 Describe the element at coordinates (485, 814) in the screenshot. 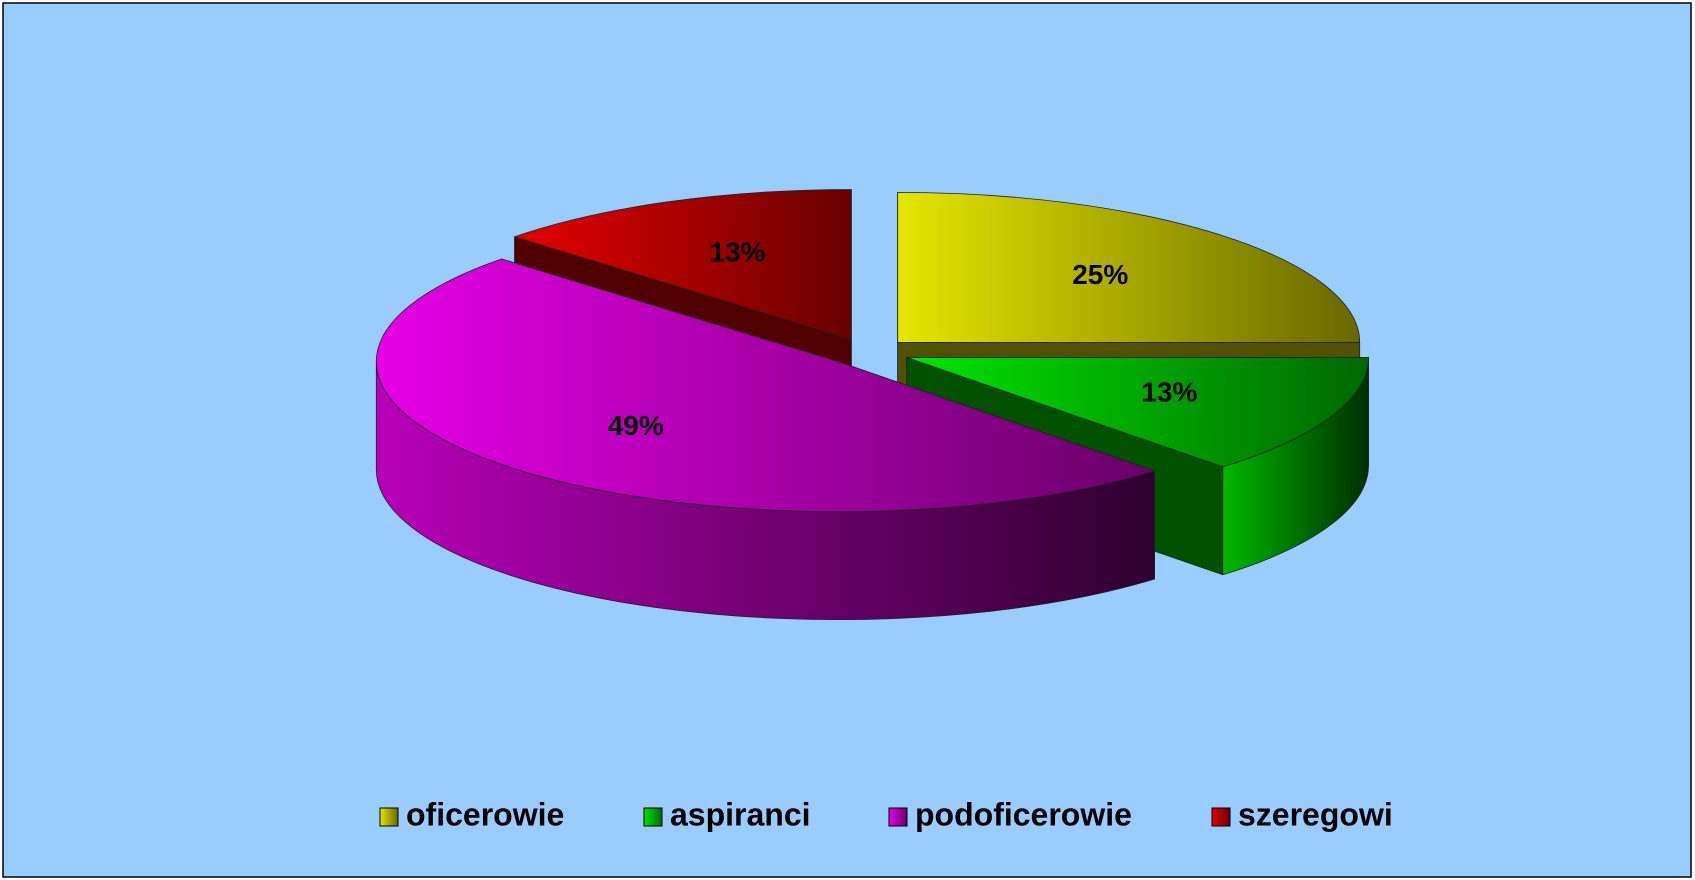

I see `legend-label: oficerowie` at that location.